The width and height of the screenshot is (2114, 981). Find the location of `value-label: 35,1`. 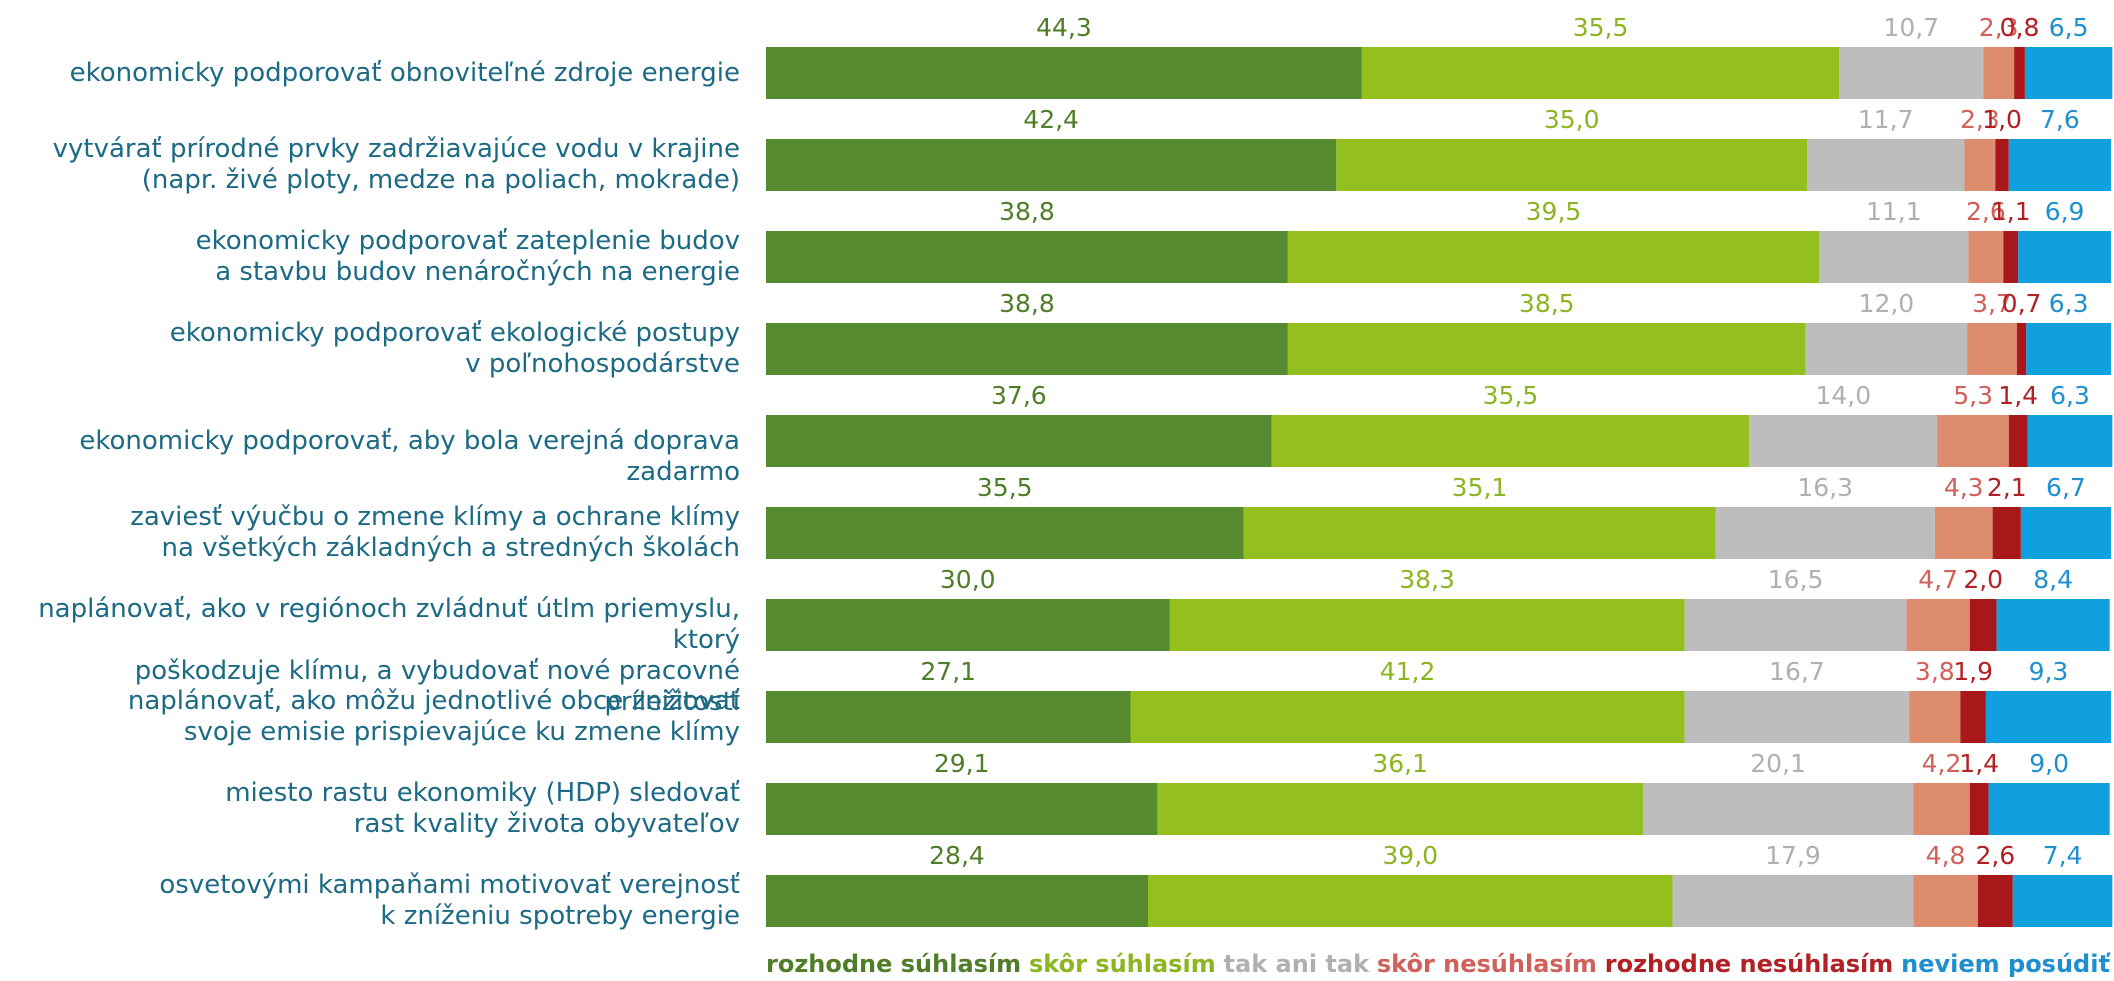

value-label: 35,1 is located at coordinates (1480, 487).